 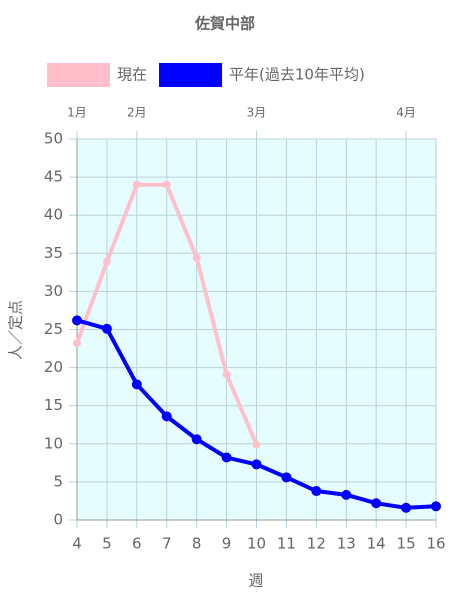 I want to click on x-axis-label: 週, so click(x=255, y=581).